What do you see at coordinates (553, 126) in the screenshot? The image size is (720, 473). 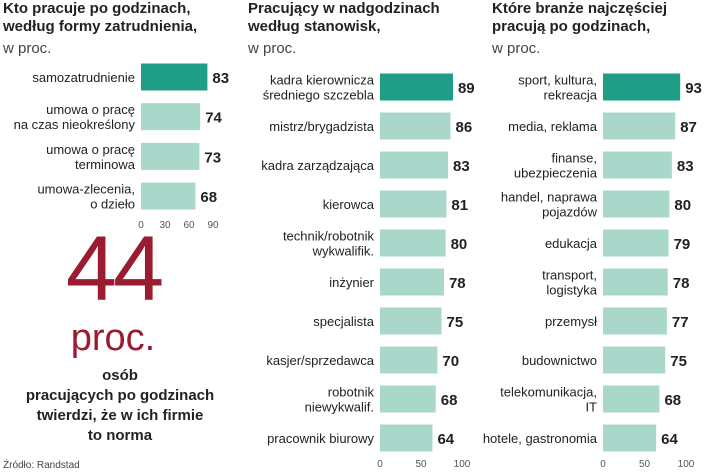 I see `category-label: media, reklama` at bounding box center [553, 126].